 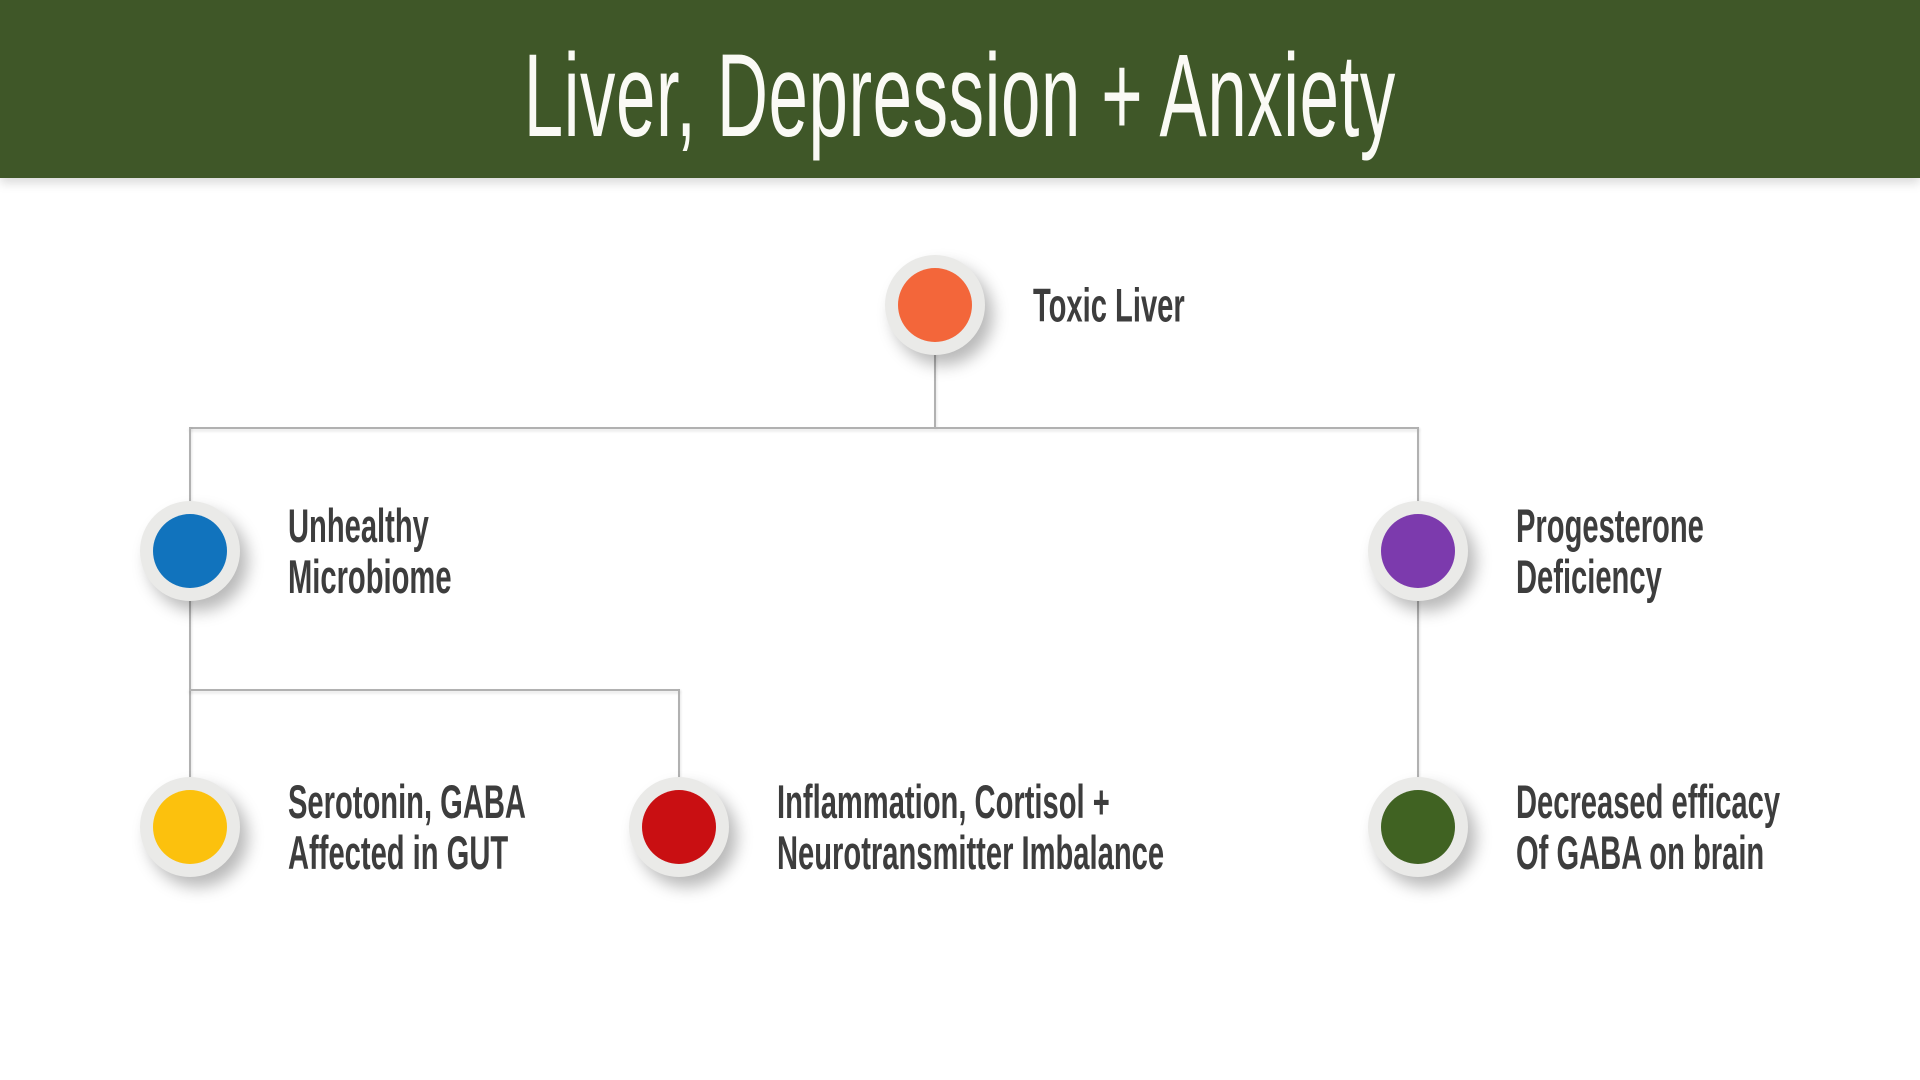 What do you see at coordinates (1589, 576) in the screenshot?
I see `label-line: Deficiency` at bounding box center [1589, 576].